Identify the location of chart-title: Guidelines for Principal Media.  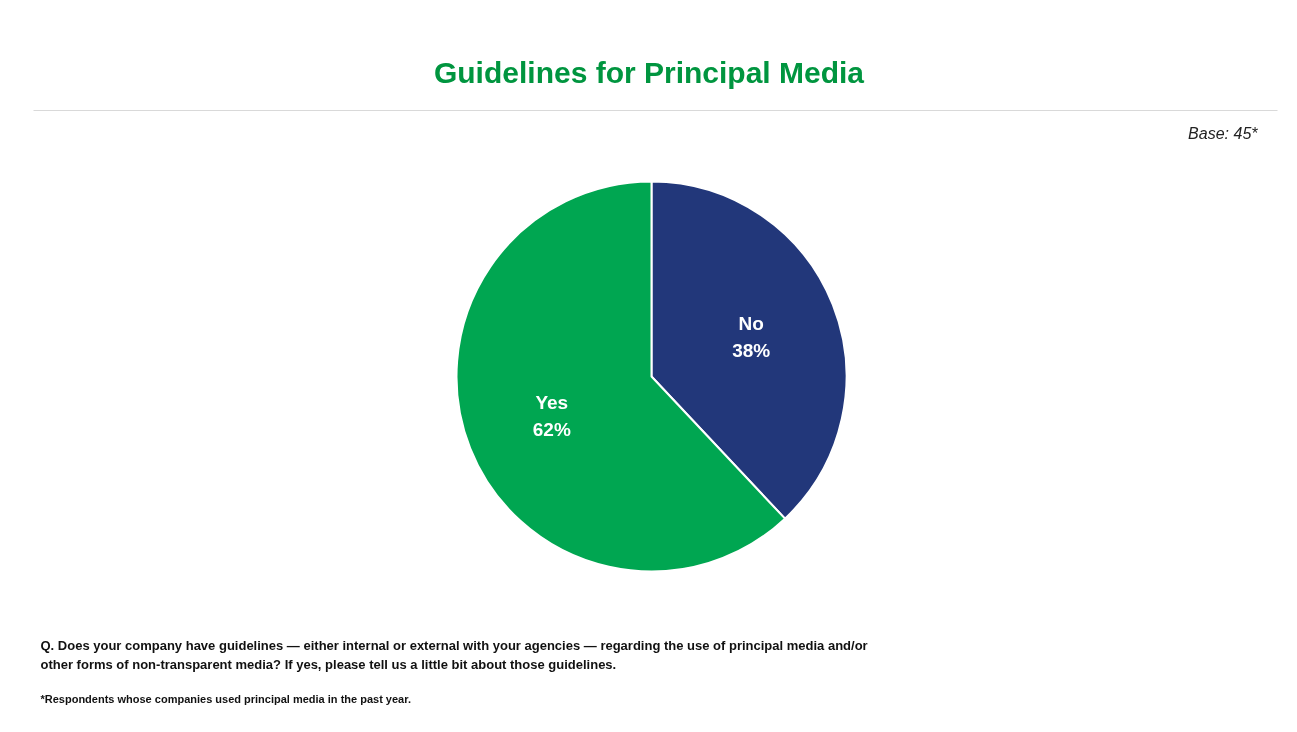
(649, 72).